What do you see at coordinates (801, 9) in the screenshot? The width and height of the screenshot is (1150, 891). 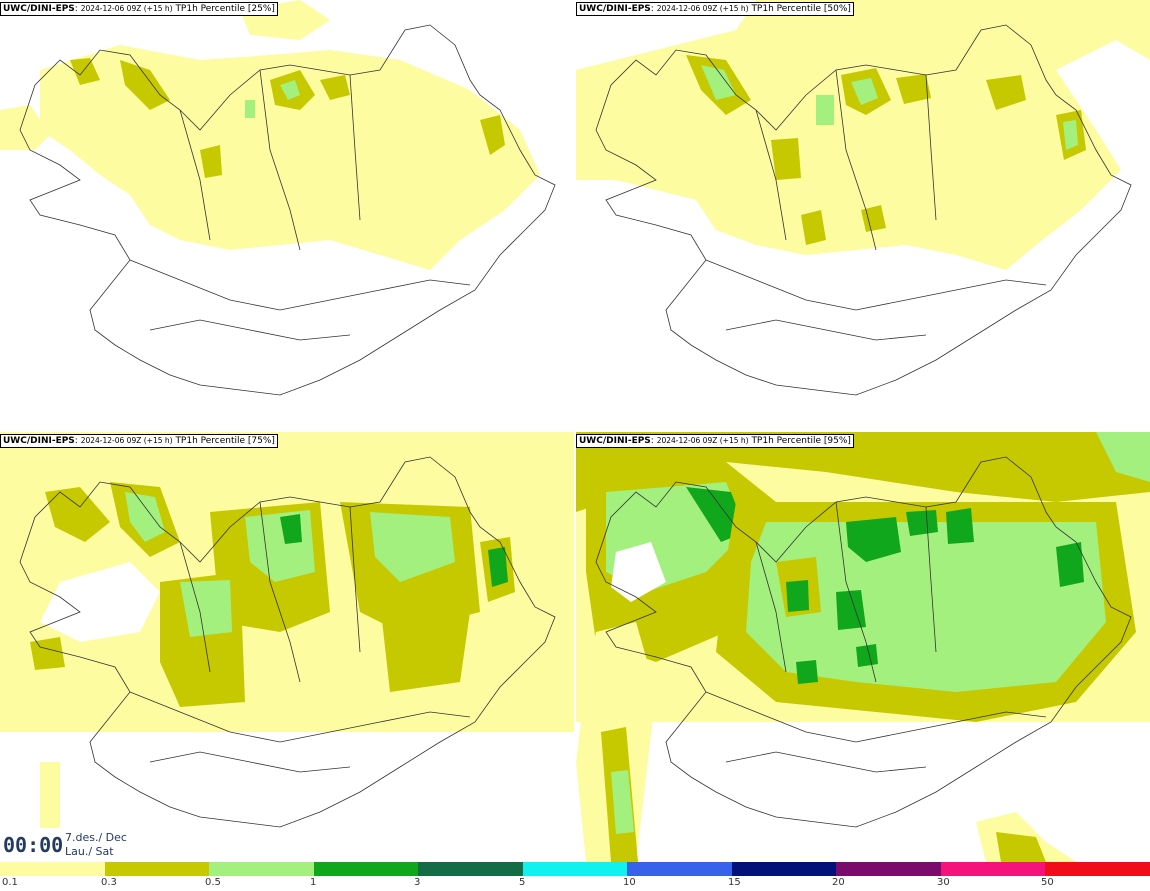 I see `field-label: TP1h Percentile [50%]` at bounding box center [801, 9].